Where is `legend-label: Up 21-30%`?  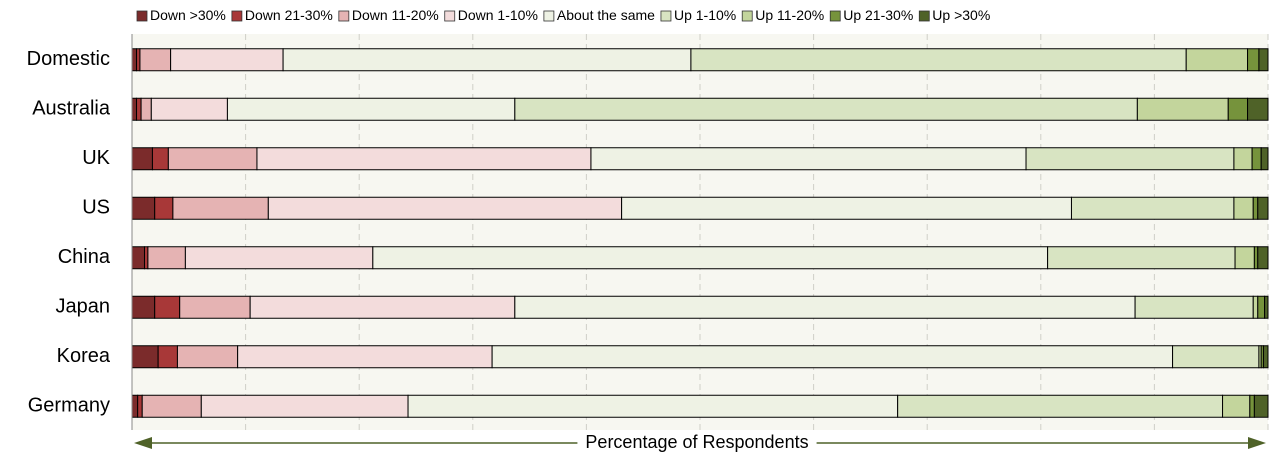
legend-label: Up 21-30% is located at coordinates (878, 15).